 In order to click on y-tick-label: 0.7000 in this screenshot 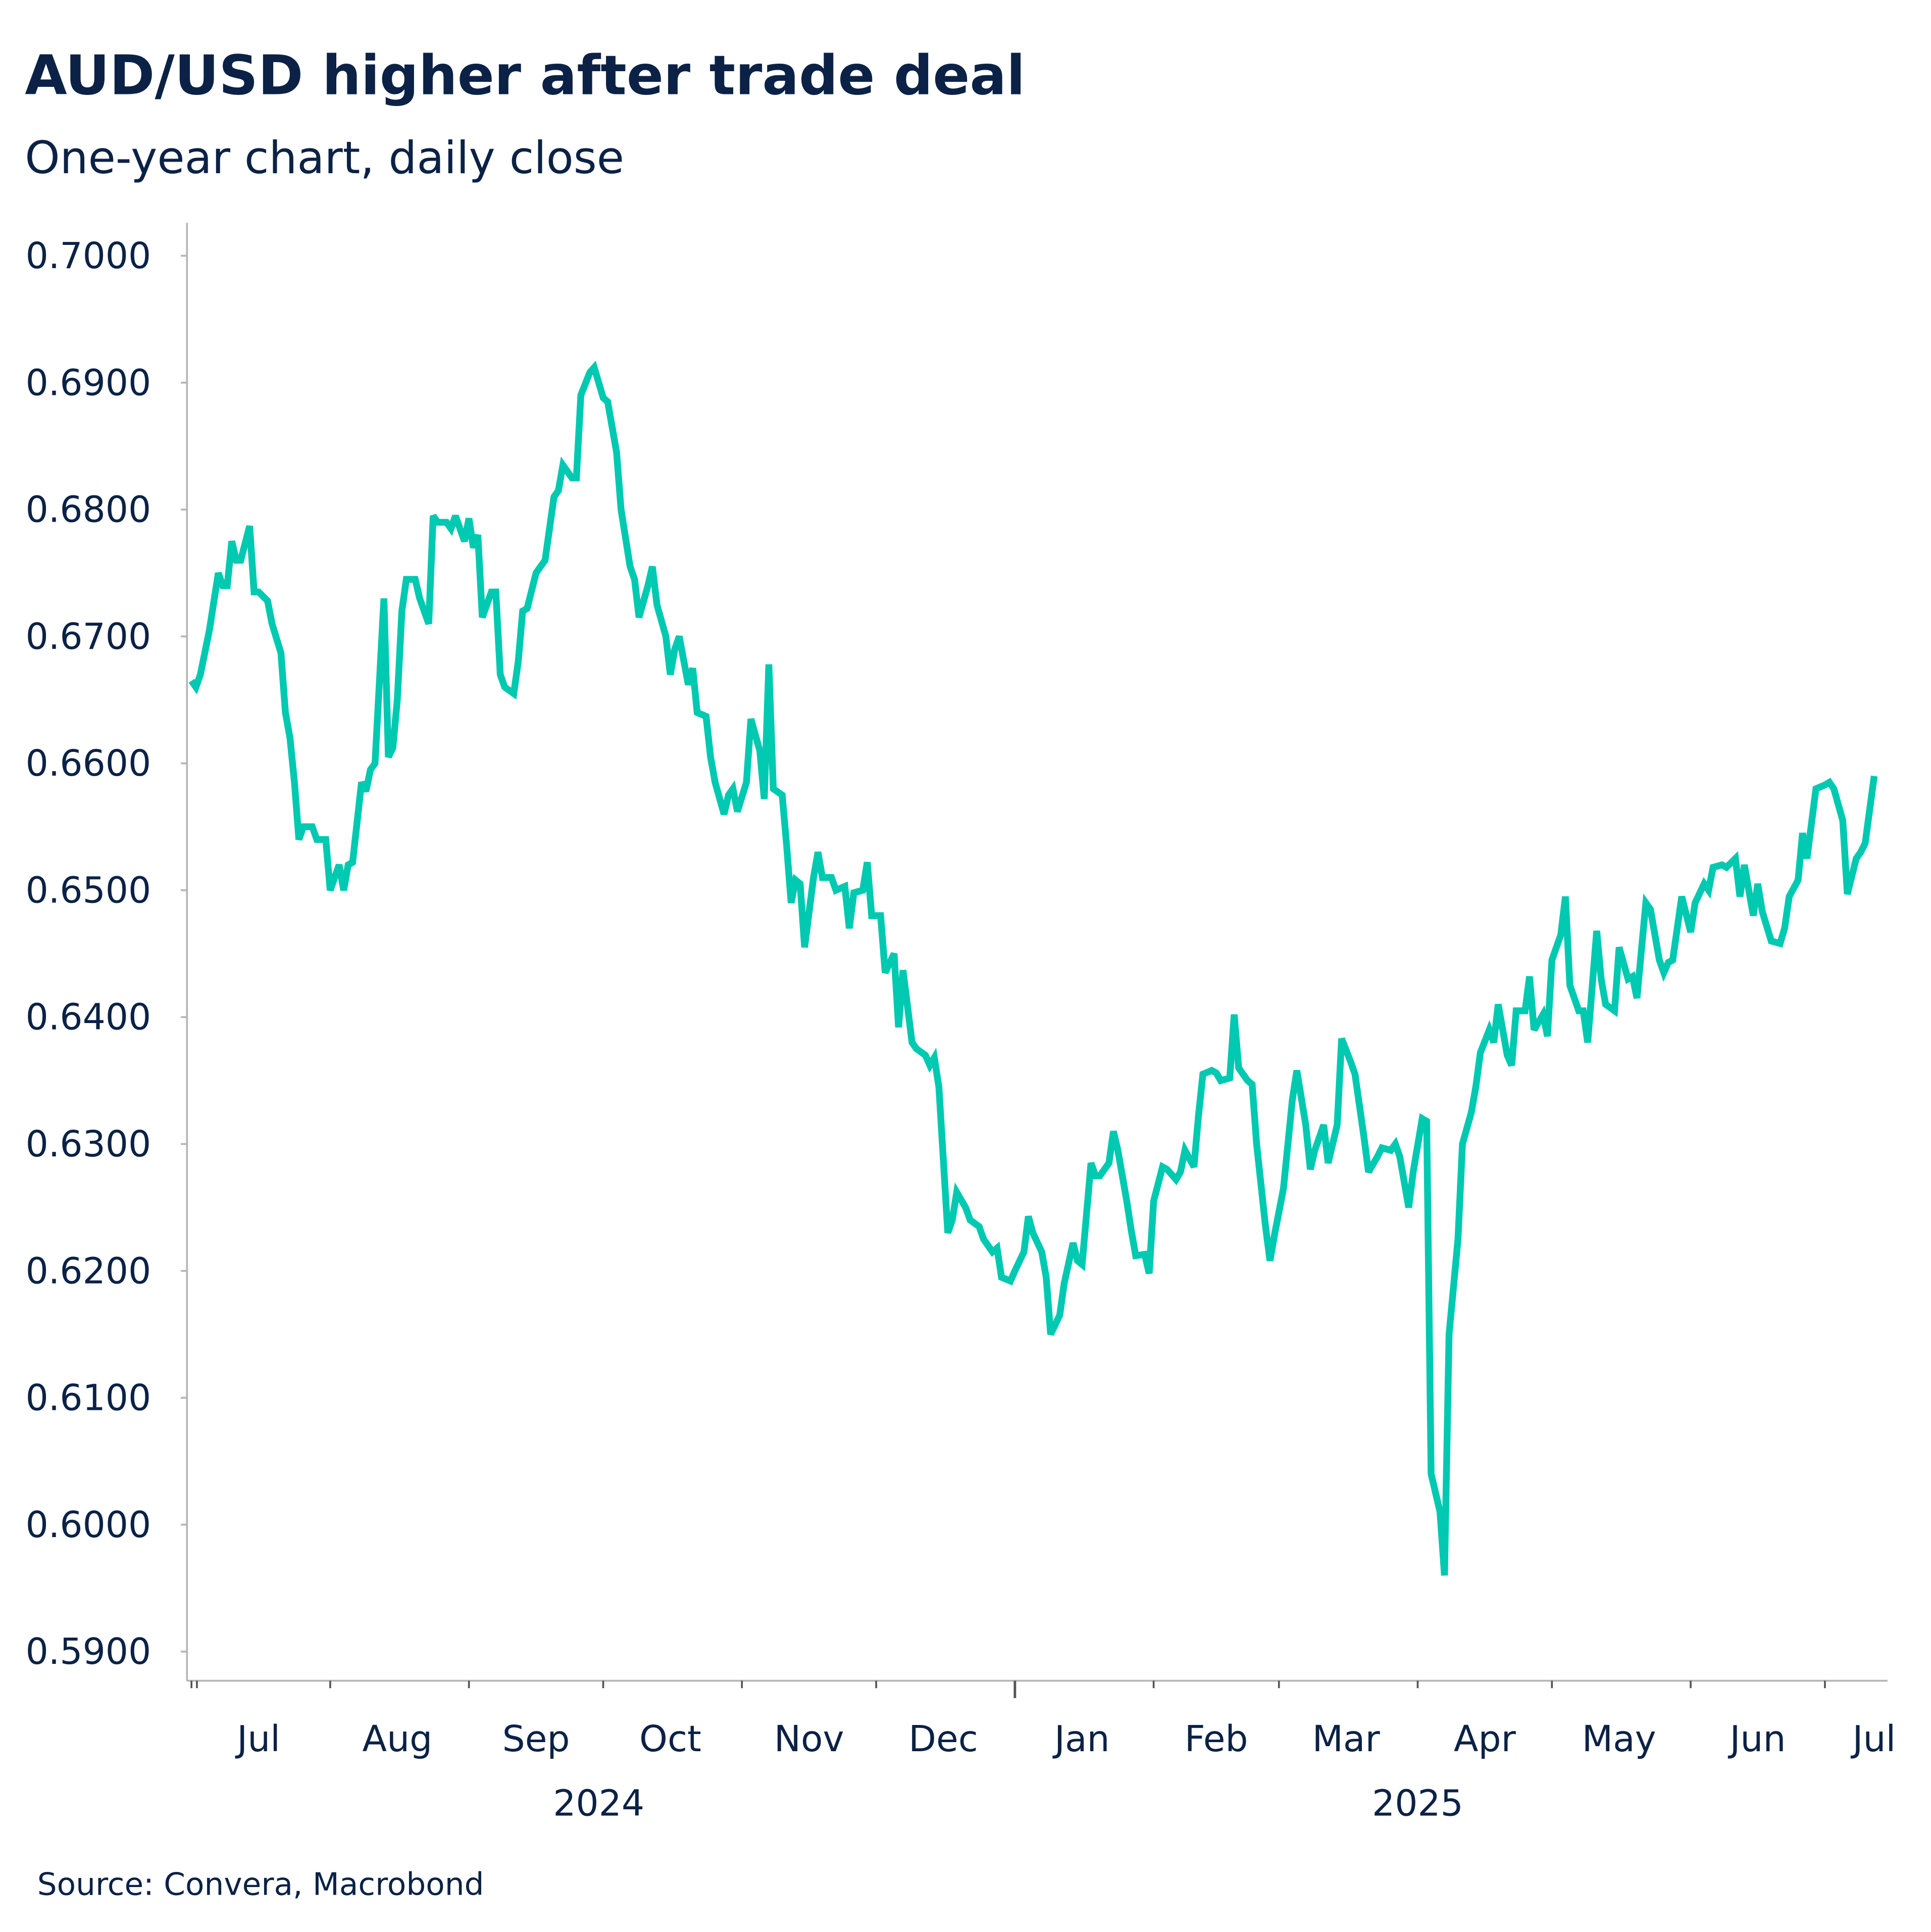, I will do `click(88, 256)`.